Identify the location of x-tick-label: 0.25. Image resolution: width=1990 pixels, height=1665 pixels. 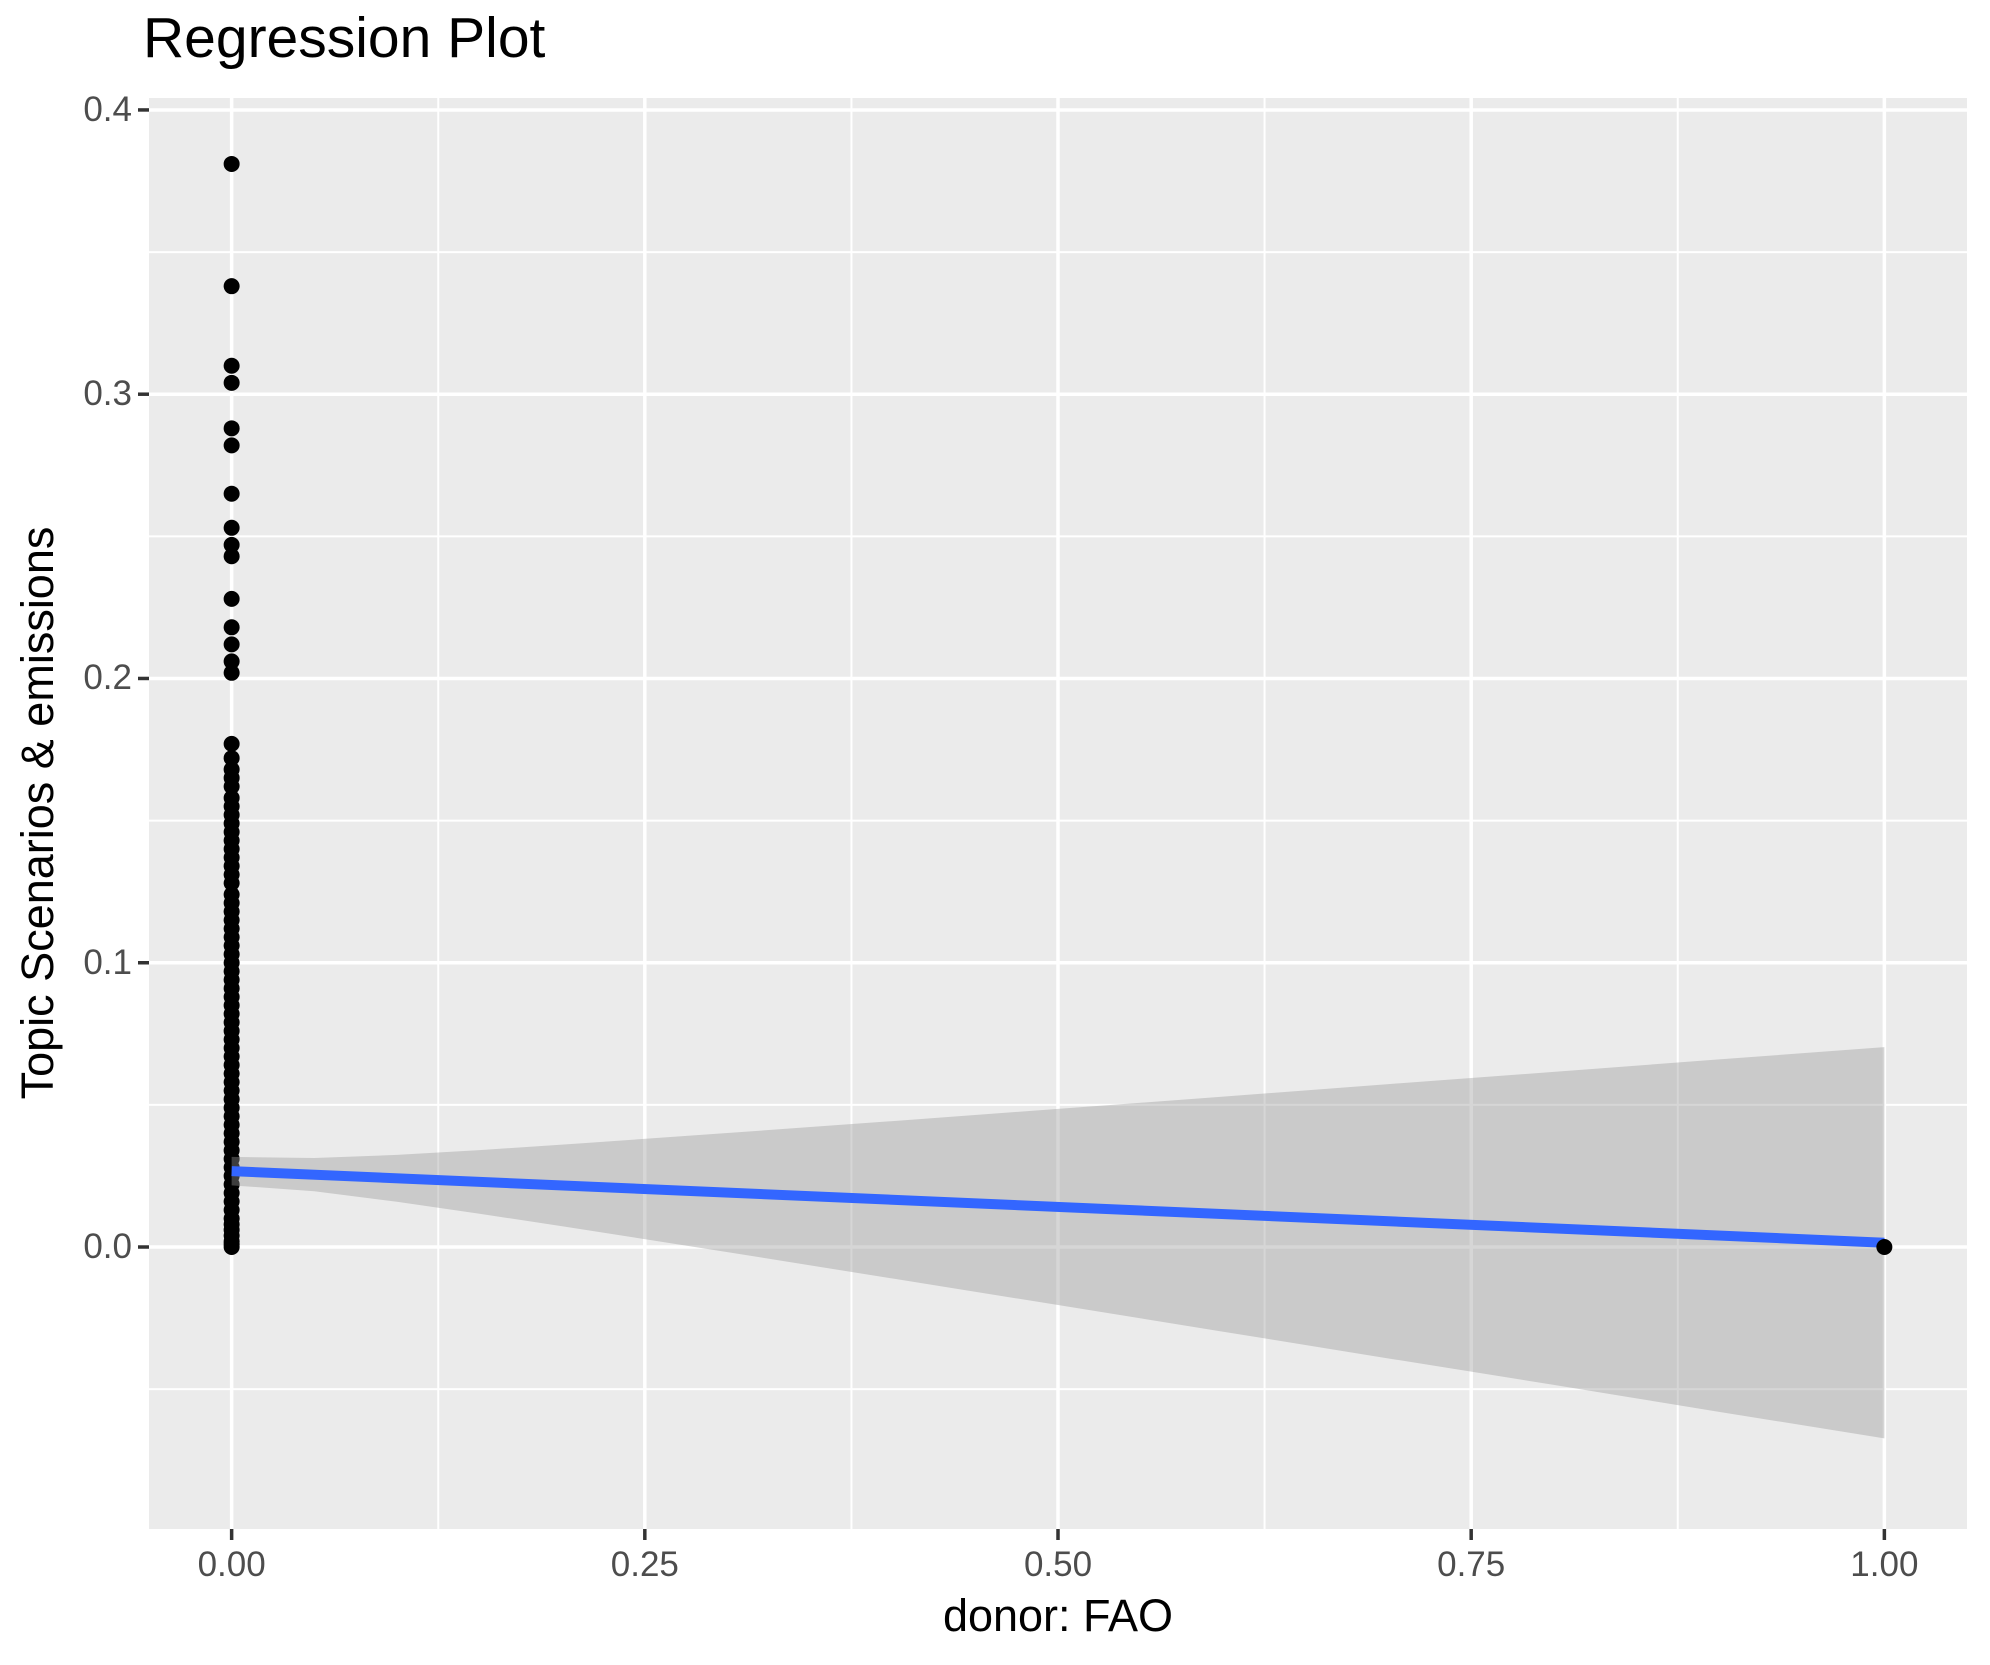
(644, 1564).